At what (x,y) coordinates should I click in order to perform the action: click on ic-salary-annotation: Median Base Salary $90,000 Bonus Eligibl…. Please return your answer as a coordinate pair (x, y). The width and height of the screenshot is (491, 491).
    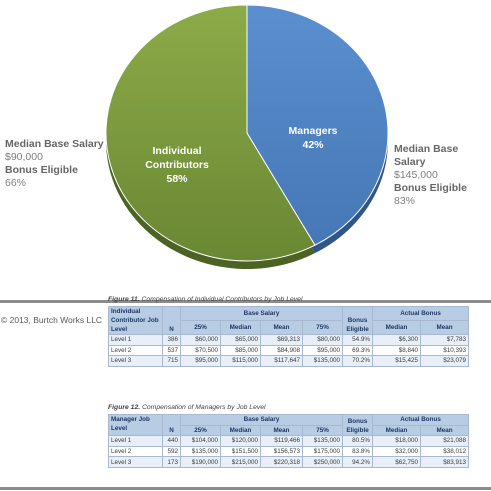
    Looking at the image, I should click on (54, 164).